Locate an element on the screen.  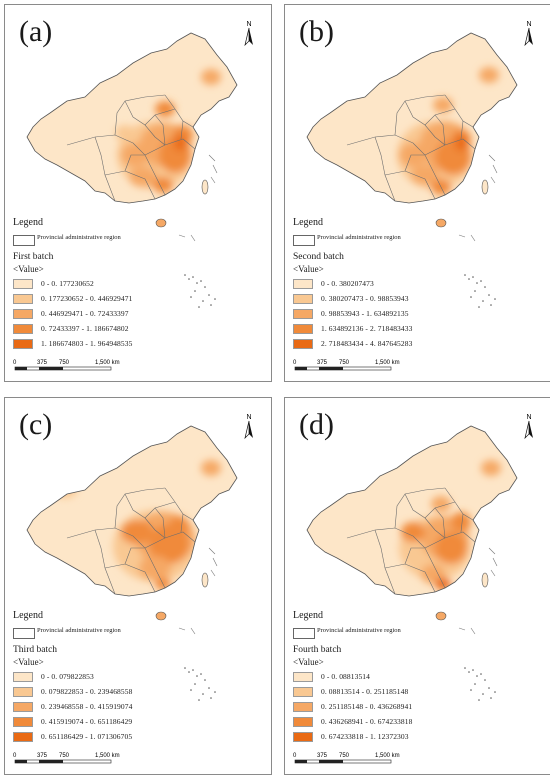
value-label: <Value> is located at coordinates (28, 662).